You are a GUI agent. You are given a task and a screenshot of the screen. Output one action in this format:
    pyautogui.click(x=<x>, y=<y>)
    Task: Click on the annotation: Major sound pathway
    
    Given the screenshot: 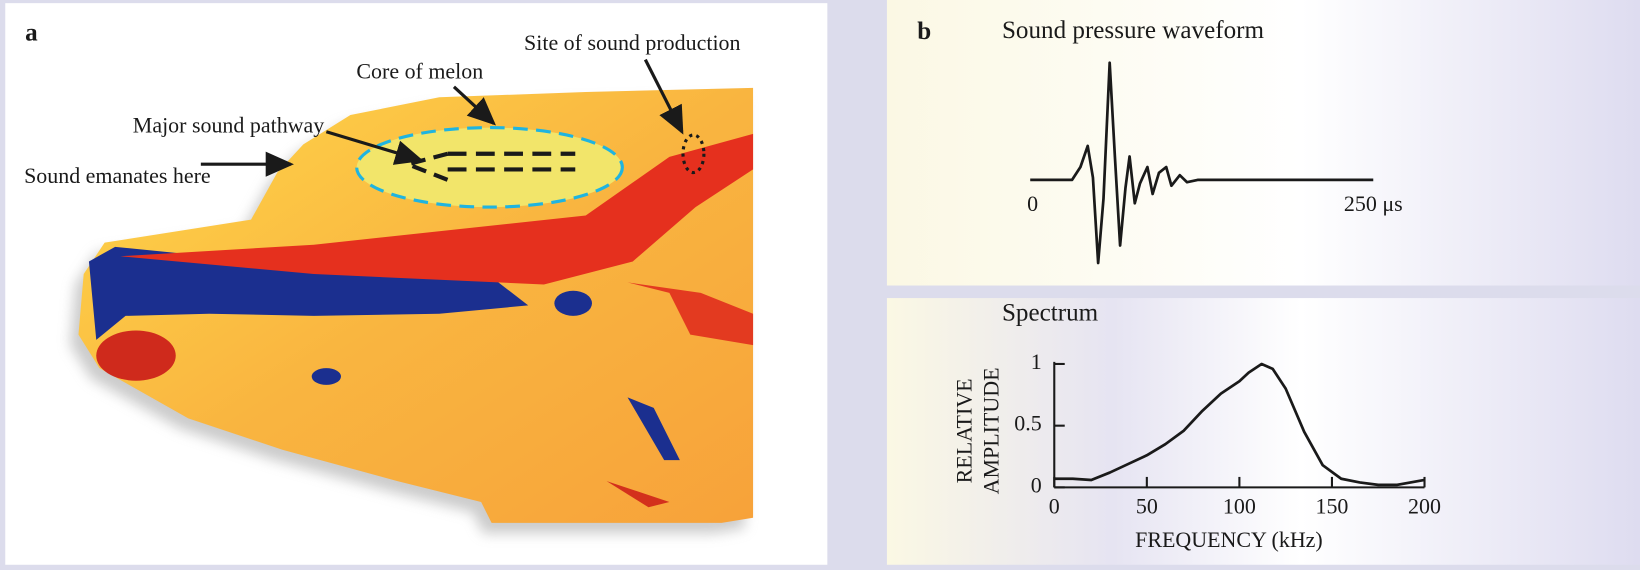 What is the action you would take?
    pyautogui.click(x=228, y=125)
    